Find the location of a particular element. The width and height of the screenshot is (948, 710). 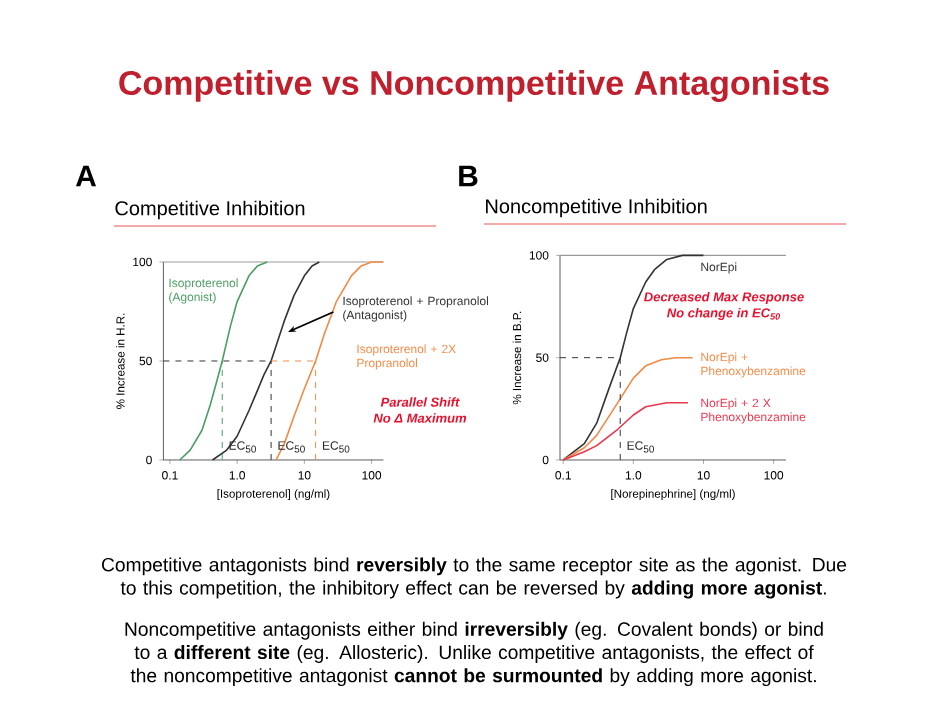

text: Competitive antagonists bind reversibly to the same receptor site as the agonist. Due to this competition, the inhibitory effect can be reversed by adding more agonist. is located at coordinates (474, 578).